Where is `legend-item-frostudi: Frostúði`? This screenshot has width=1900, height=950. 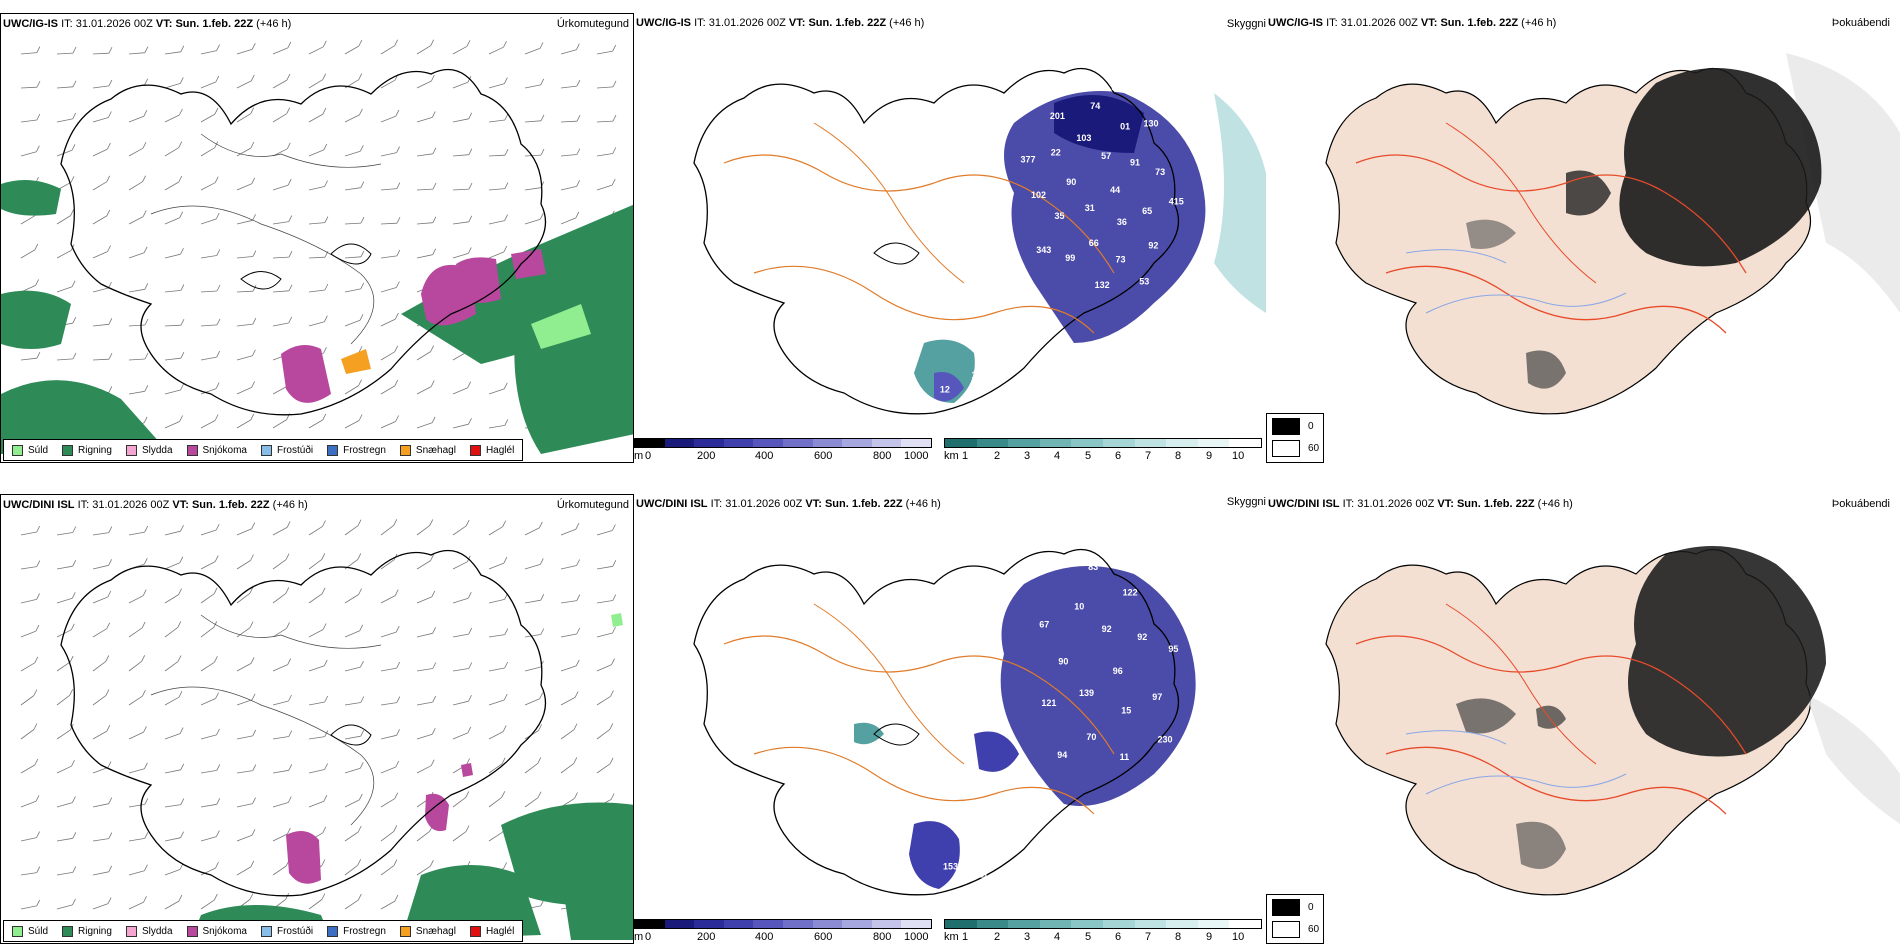
legend-item-frostudi: Frostúði is located at coordinates (286, 450).